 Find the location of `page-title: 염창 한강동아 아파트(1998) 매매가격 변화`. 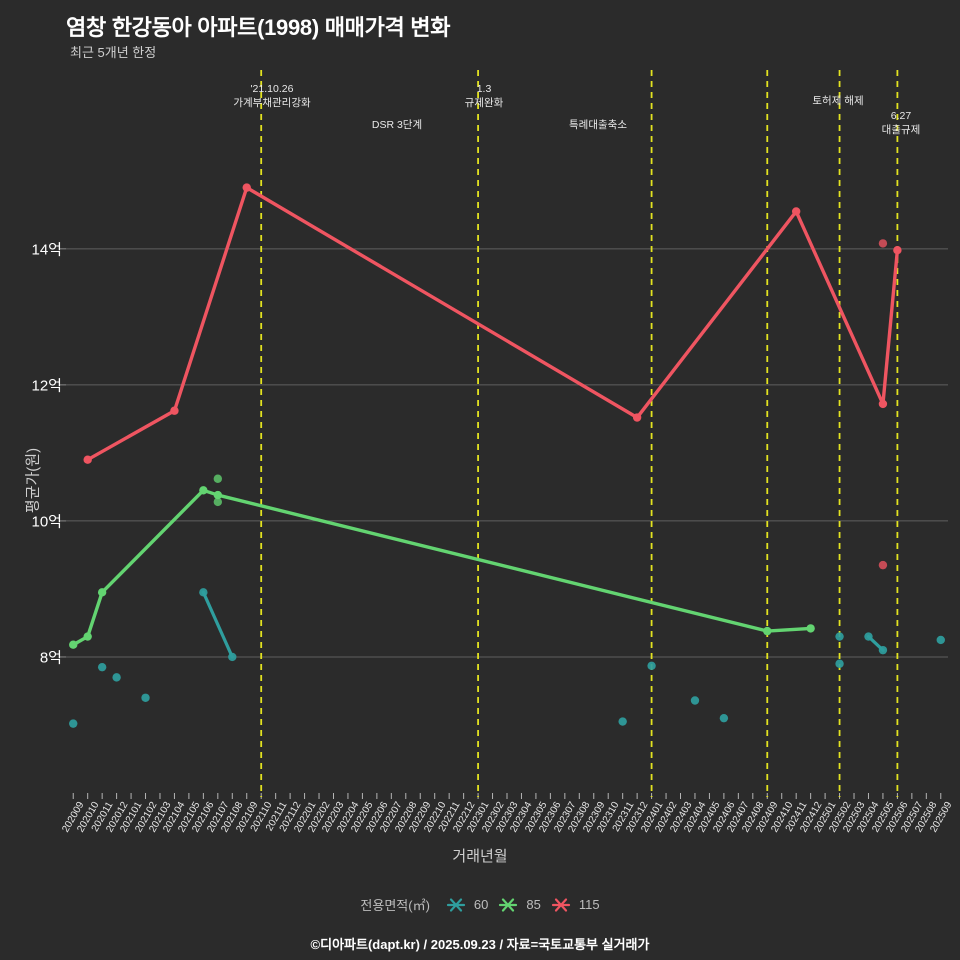

page-title: 염창 한강동아 아파트(1998) 매매가격 변화 is located at coordinates (258, 27).